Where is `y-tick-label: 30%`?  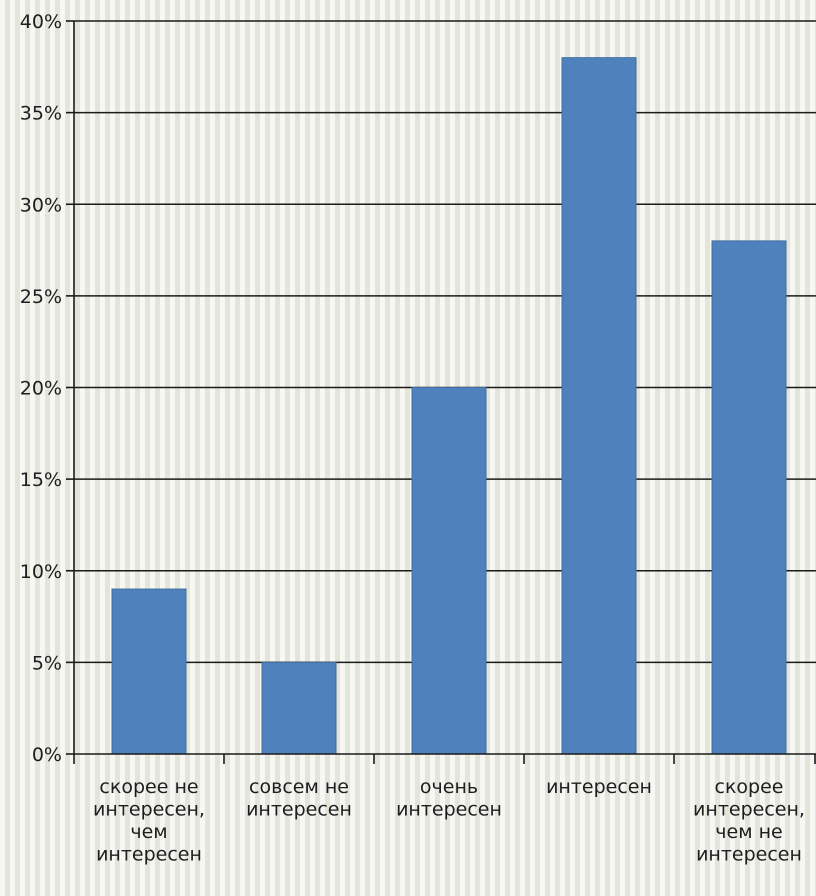 y-tick-label: 30% is located at coordinates (41, 205).